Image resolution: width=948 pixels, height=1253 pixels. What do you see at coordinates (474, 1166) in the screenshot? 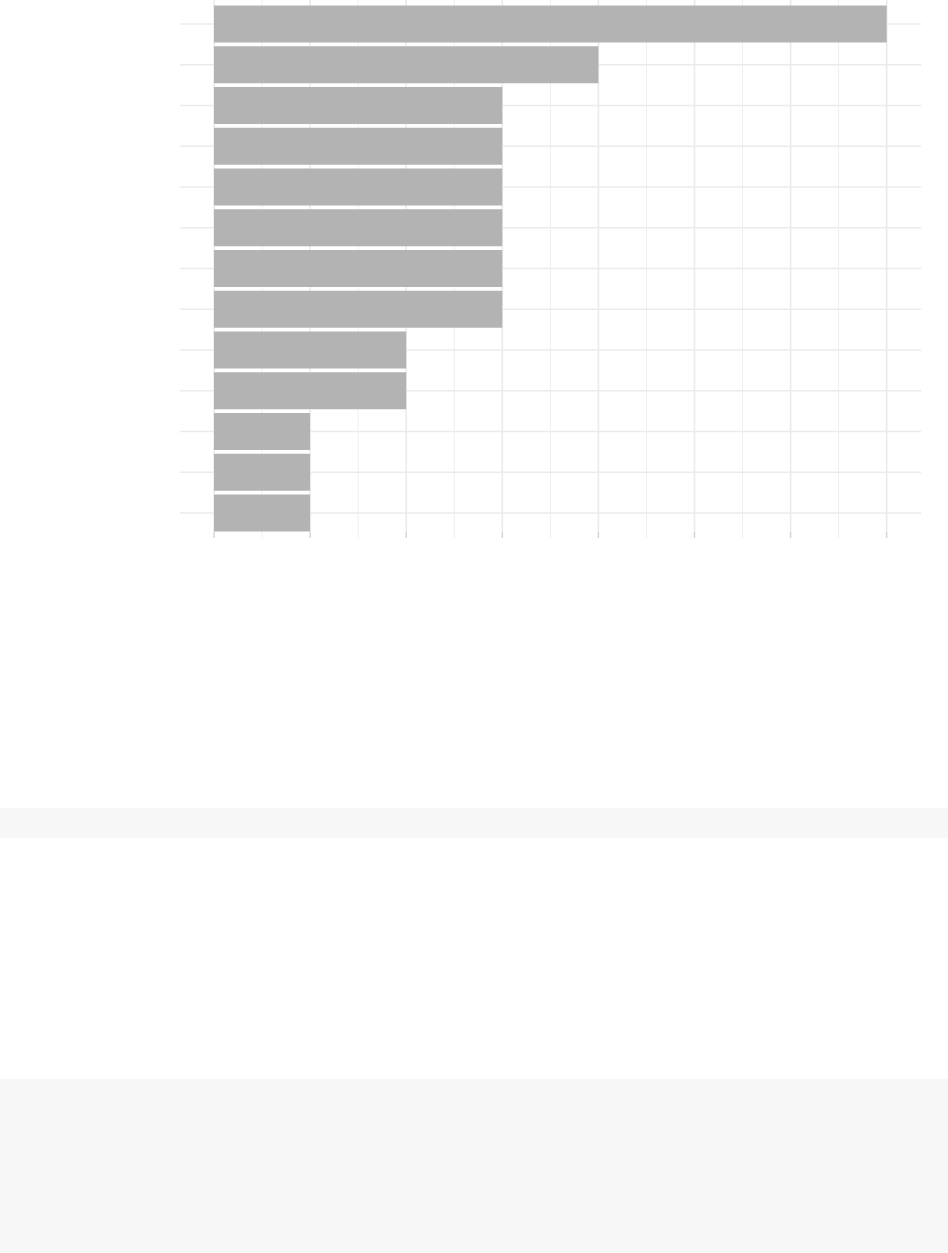
I see `gray-footer-panel` at bounding box center [474, 1166].